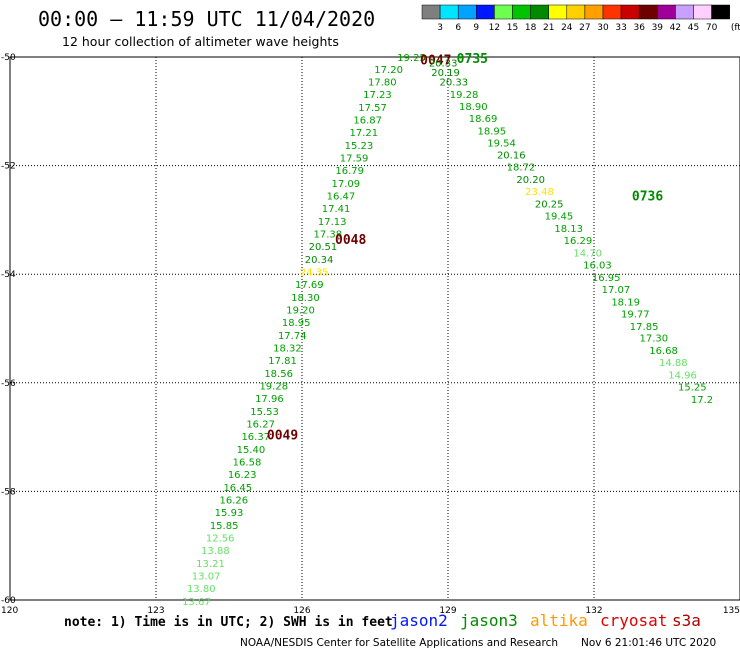  Describe the element at coordinates (234, 501) in the screenshot. I see `wave-height-value: 16.26` at that location.